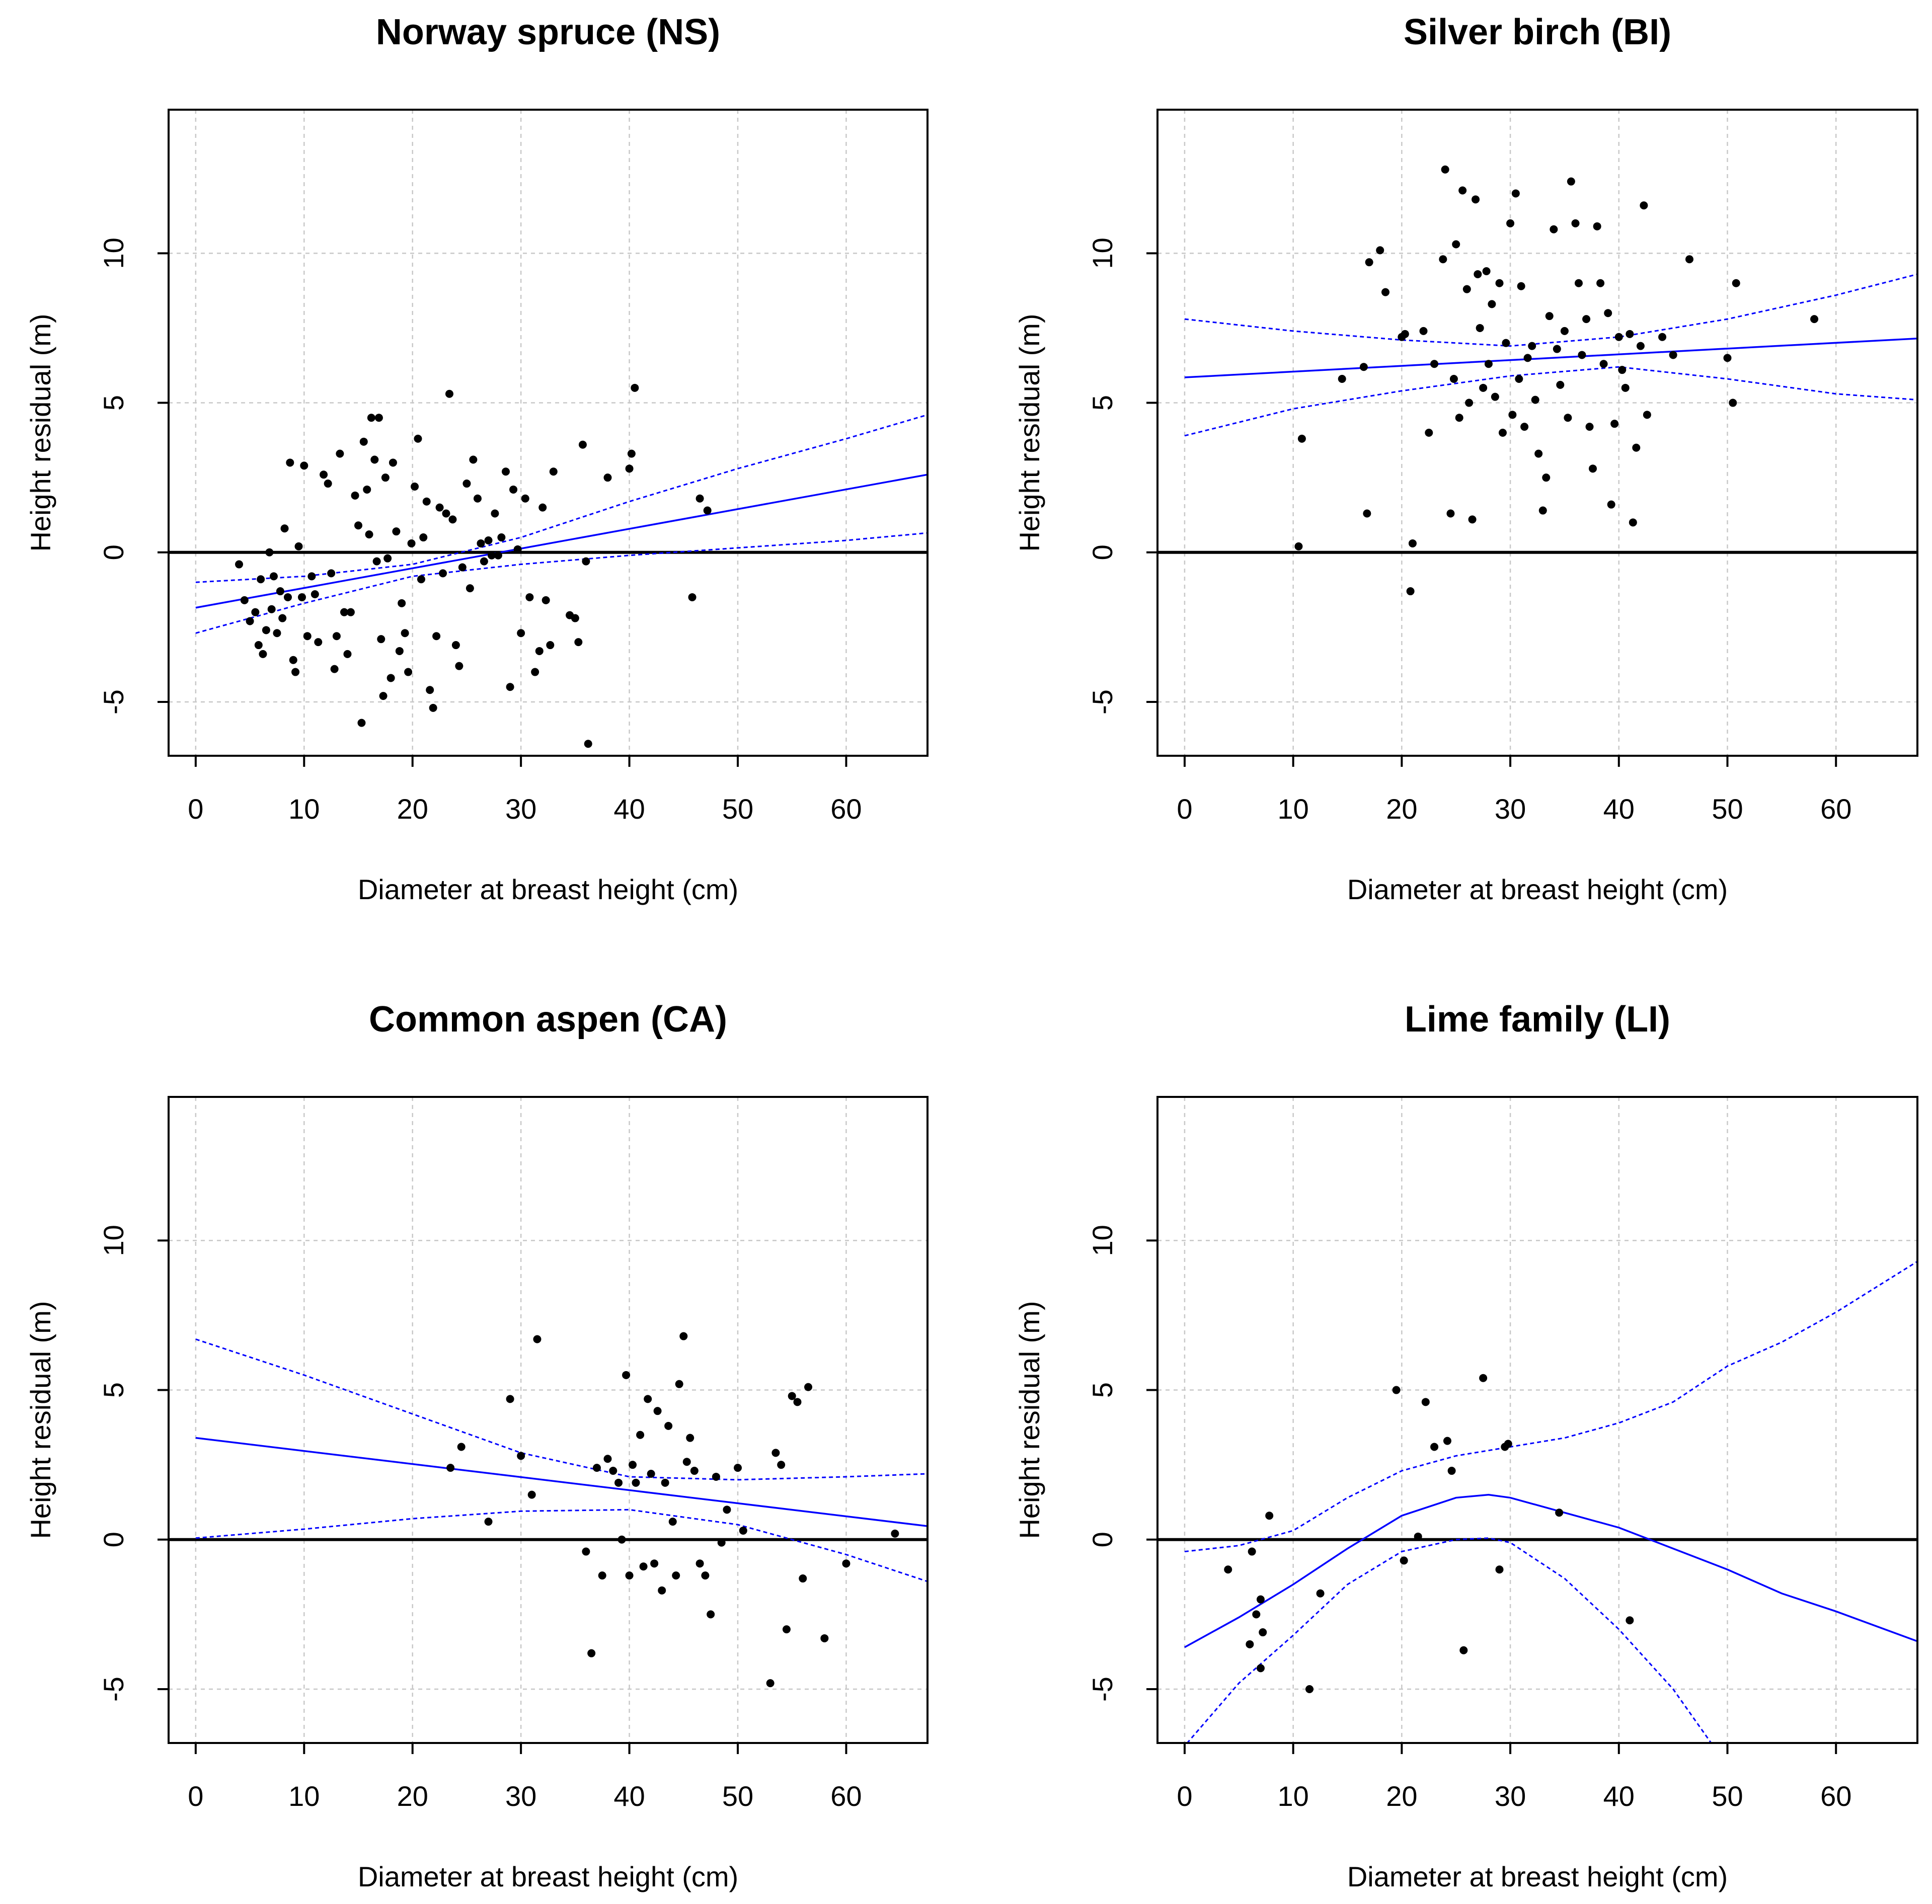 The image size is (1932, 1904). Describe the element at coordinates (1402, 809) in the screenshot. I see `x-tick-label: 20` at that location.